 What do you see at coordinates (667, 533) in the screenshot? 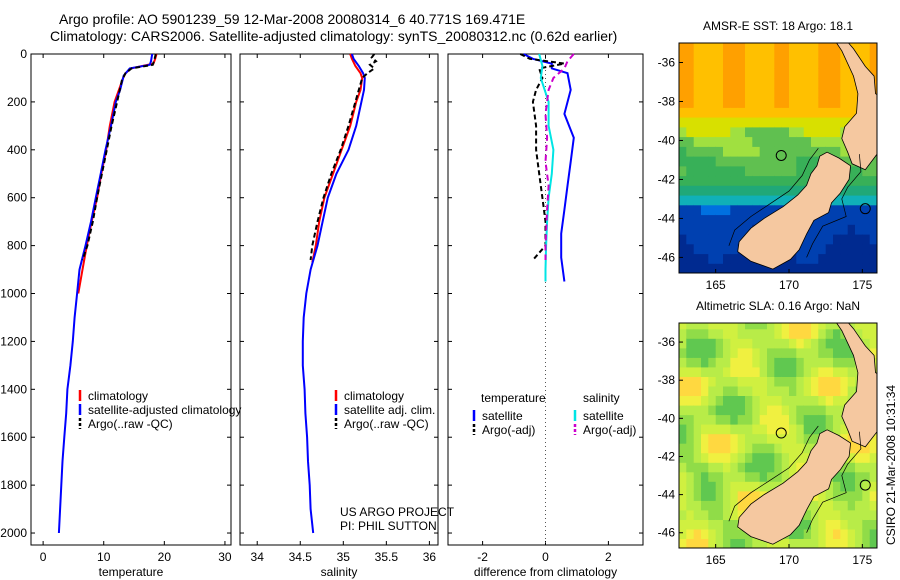
I see `sla_map-ytick-label: -46` at bounding box center [667, 533].